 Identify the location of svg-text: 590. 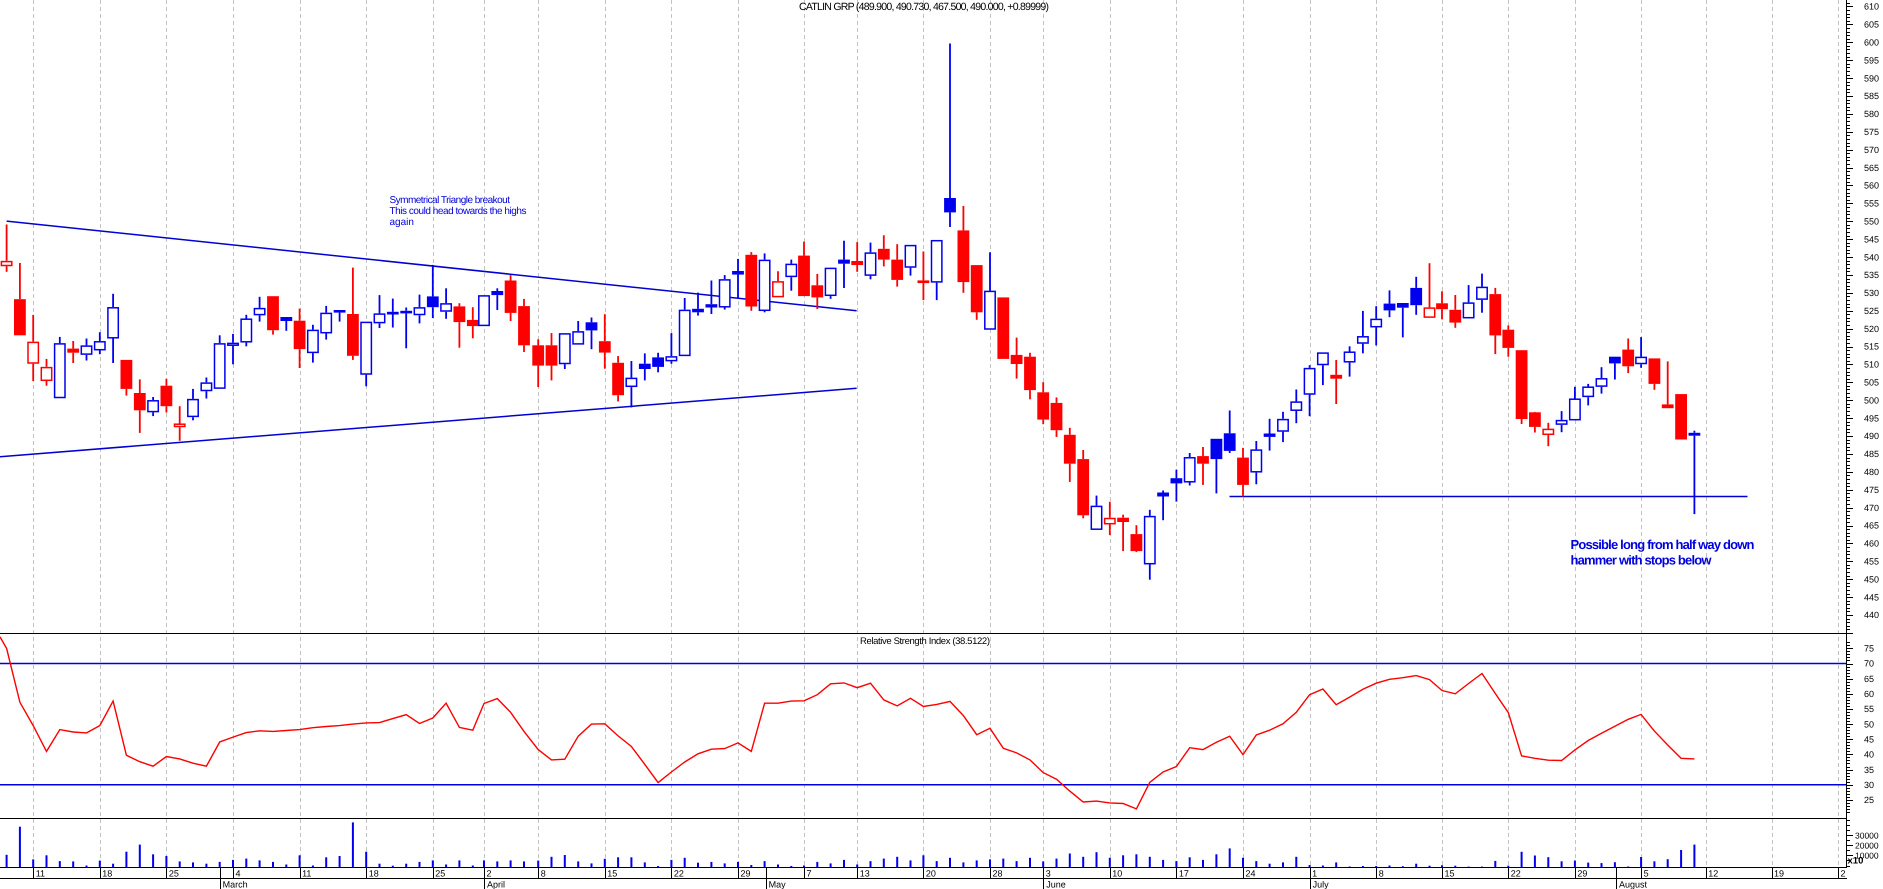
(1871, 78).